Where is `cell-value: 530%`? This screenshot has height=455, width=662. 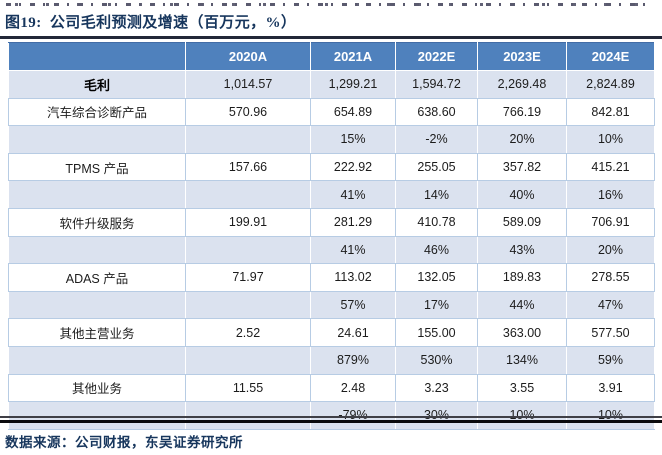
cell-value: 530% is located at coordinates (436, 360).